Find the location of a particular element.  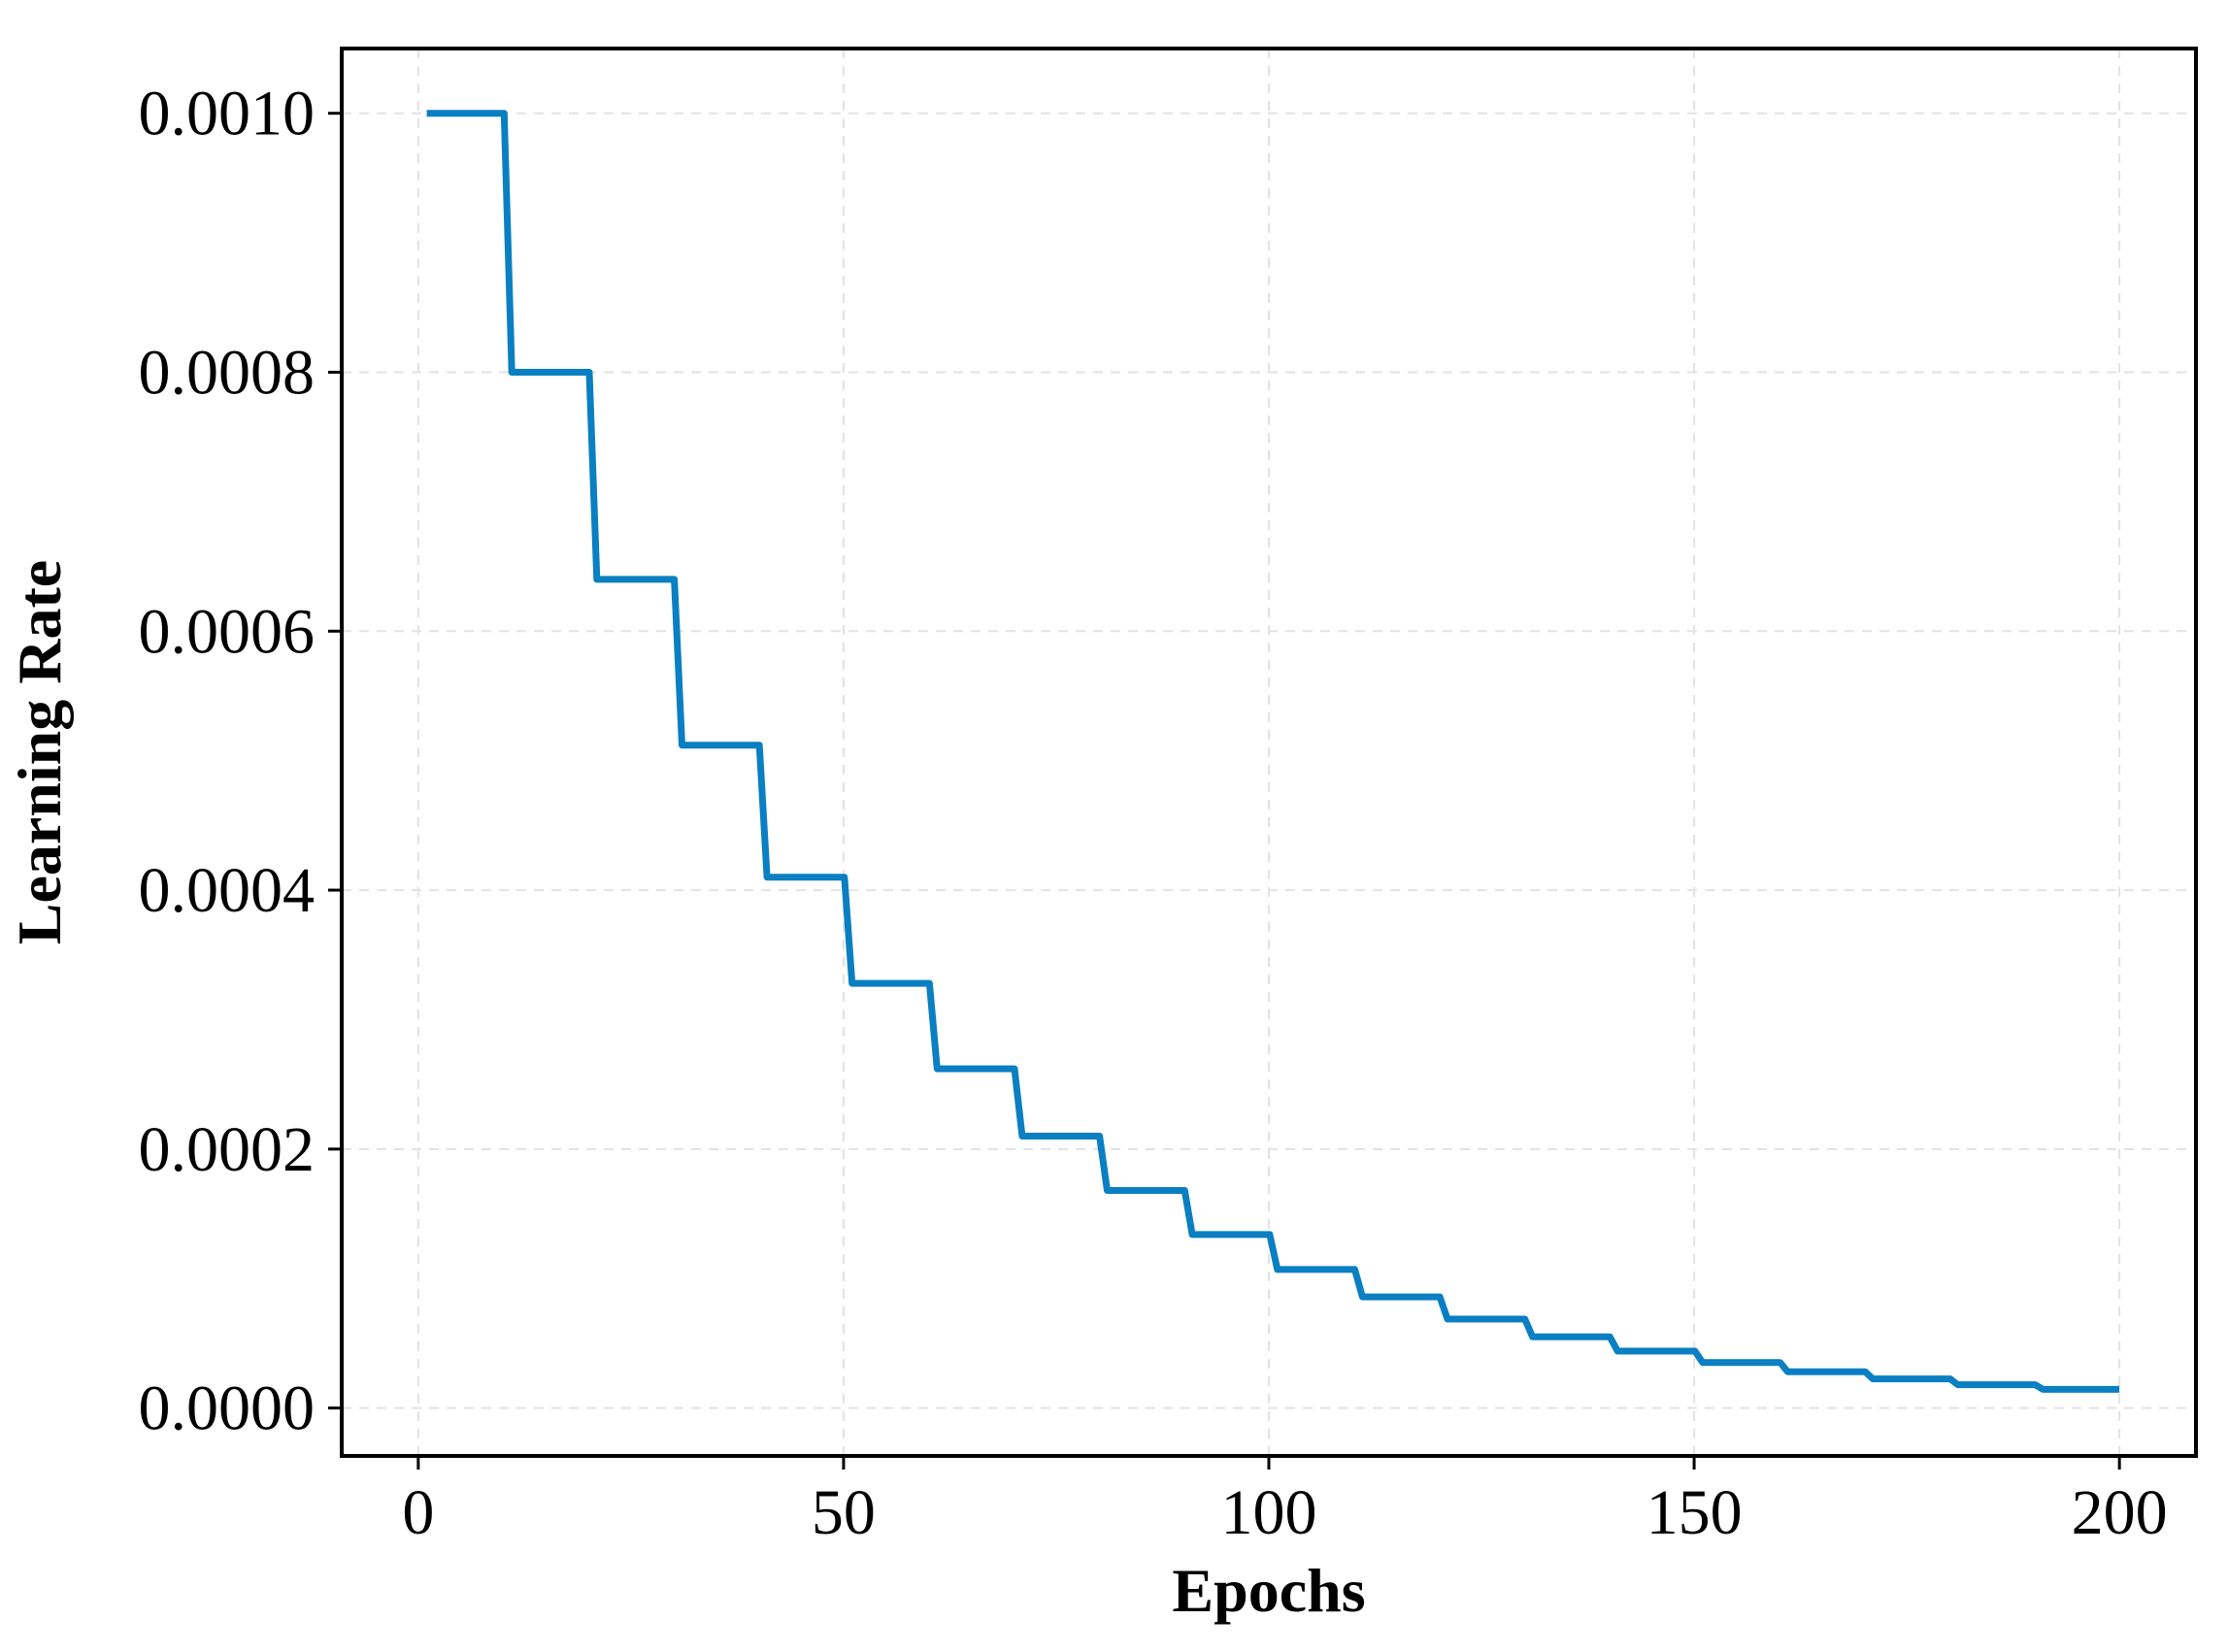

x-axis-ticks: 0 50 100 150 200 is located at coordinates (1285, 1502).